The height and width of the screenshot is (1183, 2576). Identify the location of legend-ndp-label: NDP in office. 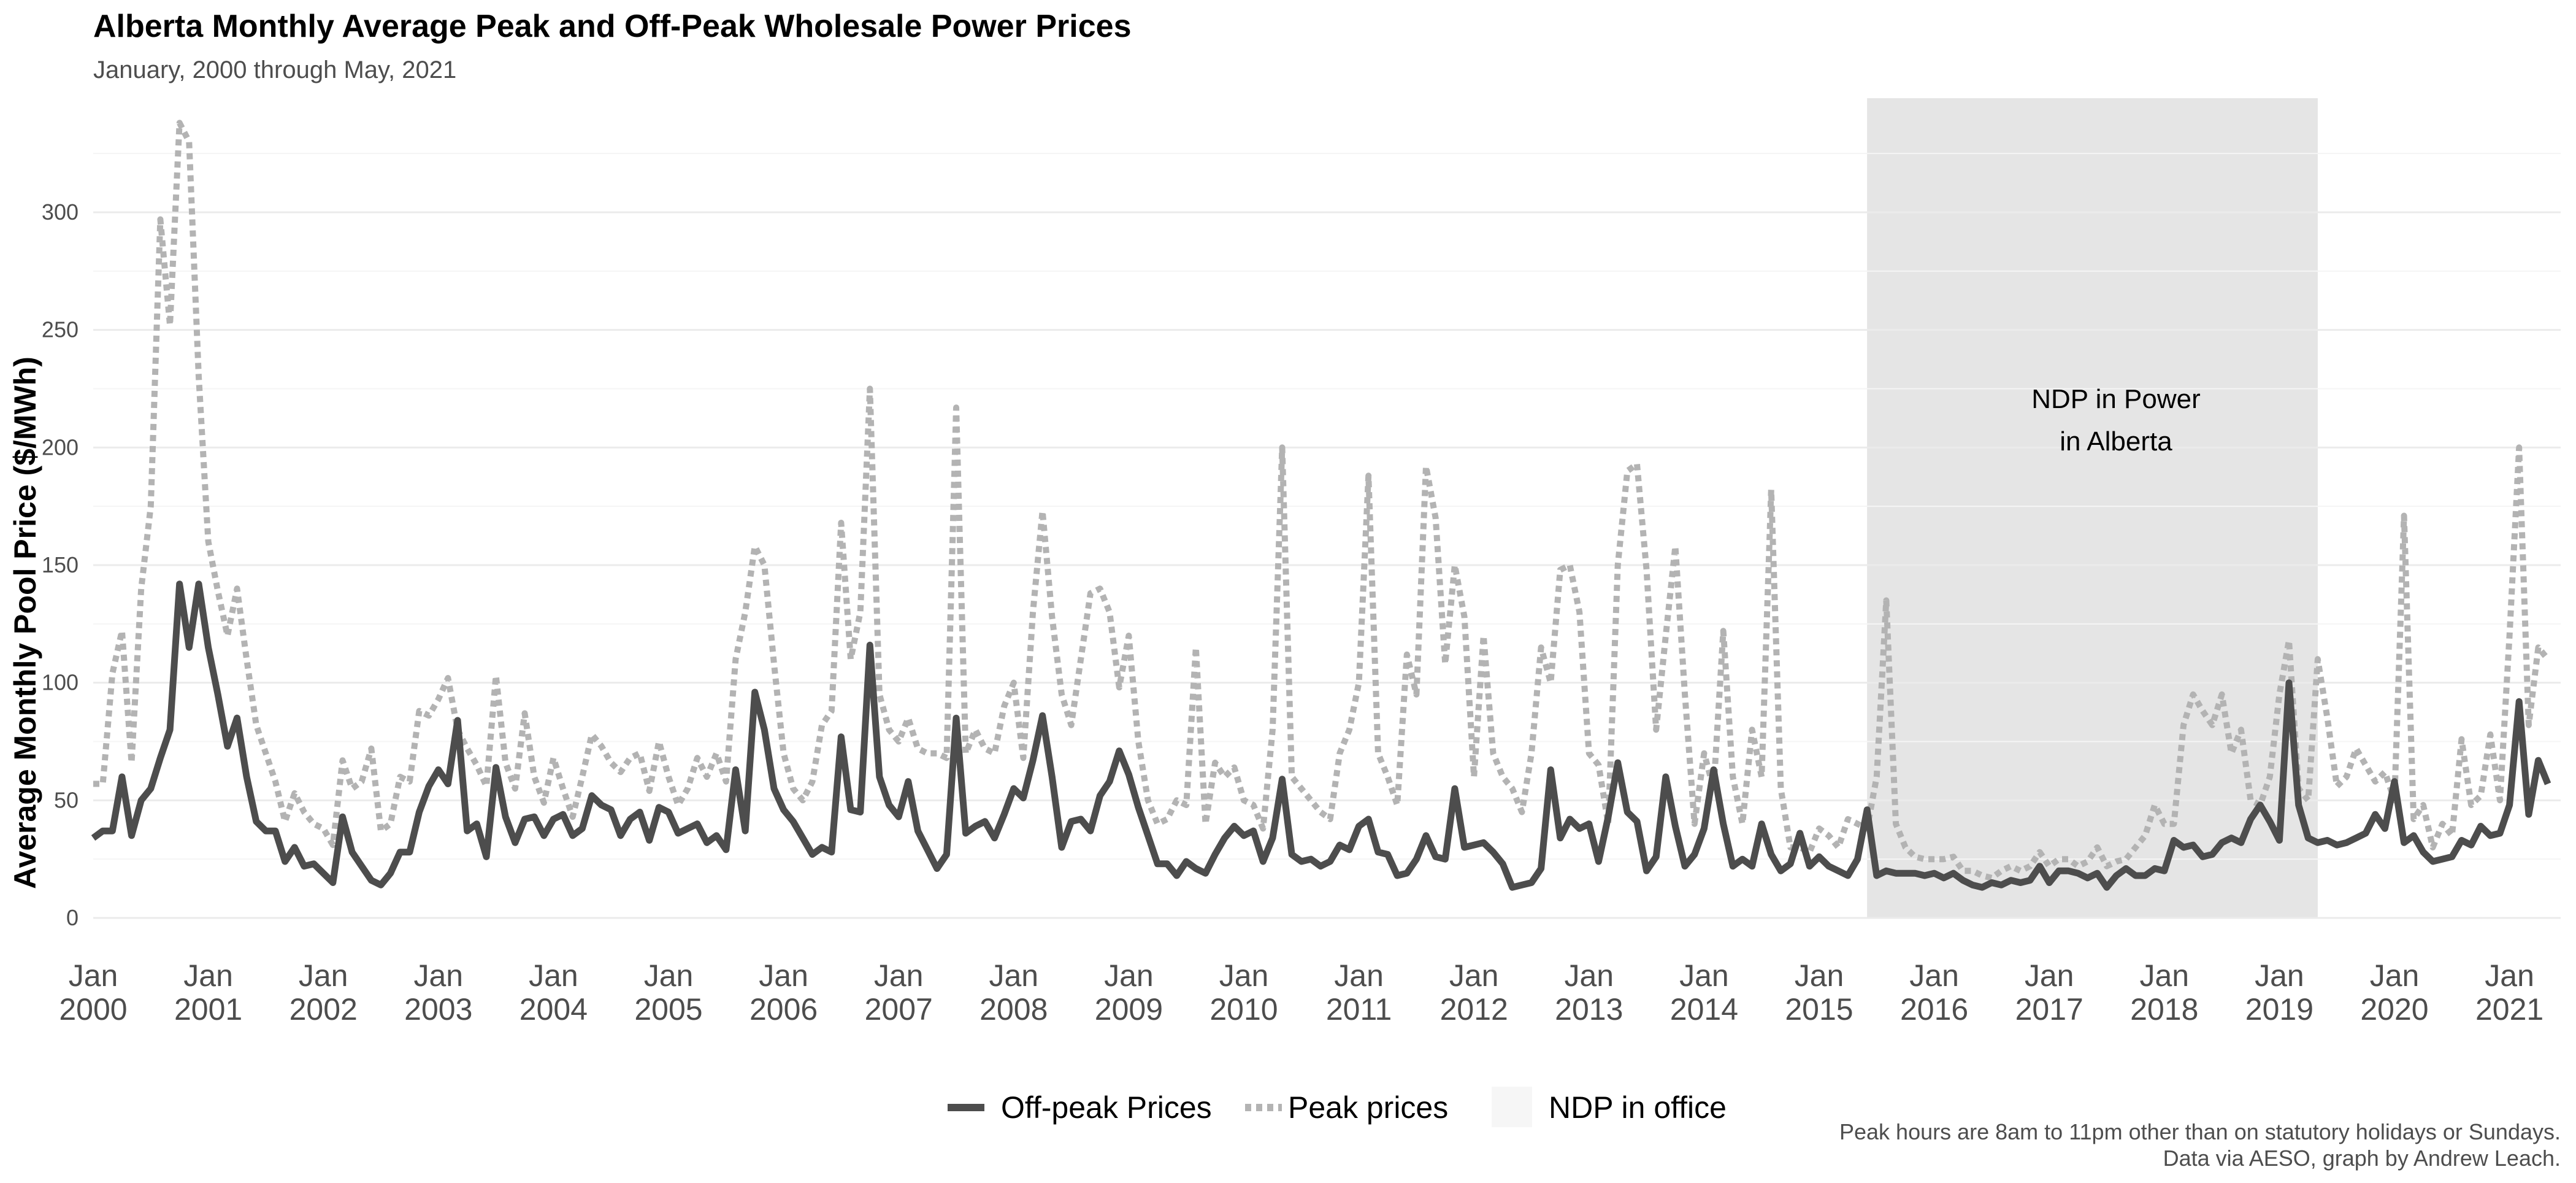
(1638, 1107).